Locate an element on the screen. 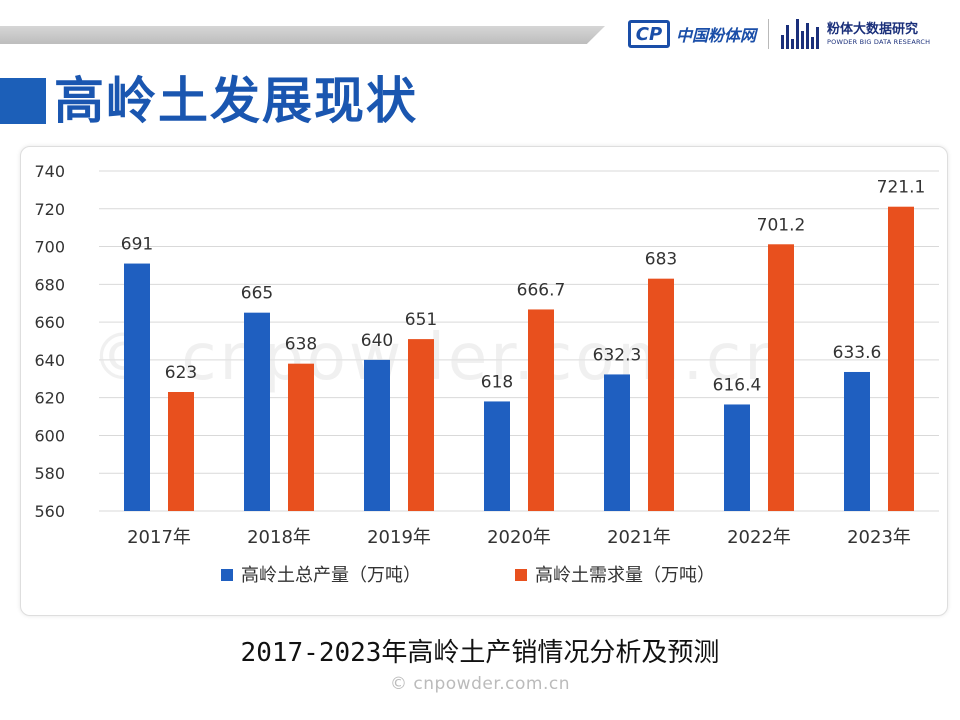 The height and width of the screenshot is (720, 960). y-tick-label: 680 is located at coordinates (49, 284).